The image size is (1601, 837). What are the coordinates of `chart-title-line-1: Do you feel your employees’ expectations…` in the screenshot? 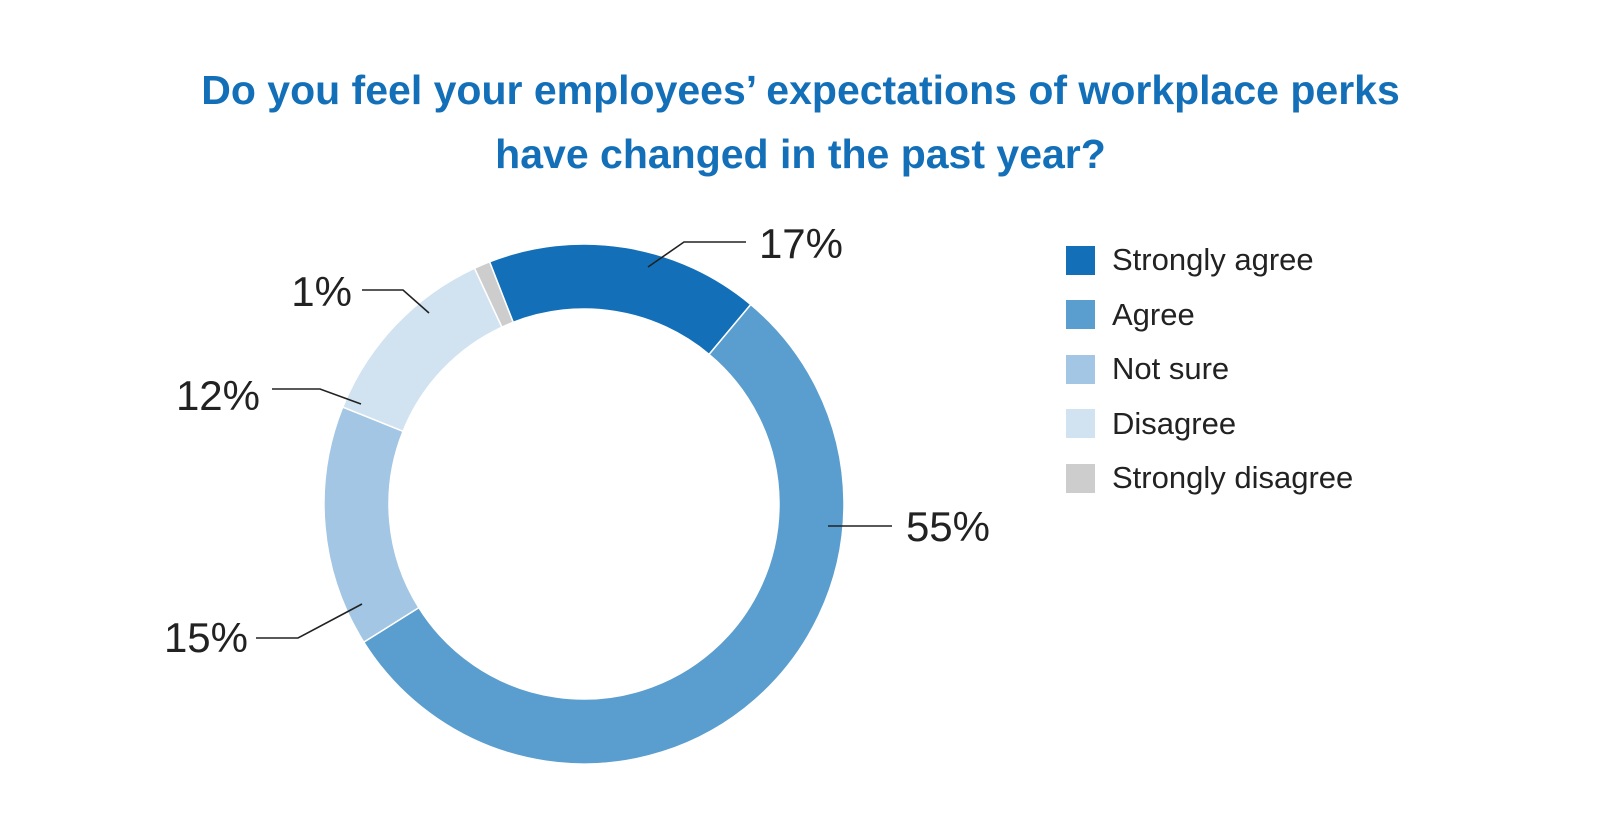 It's located at (800, 90).